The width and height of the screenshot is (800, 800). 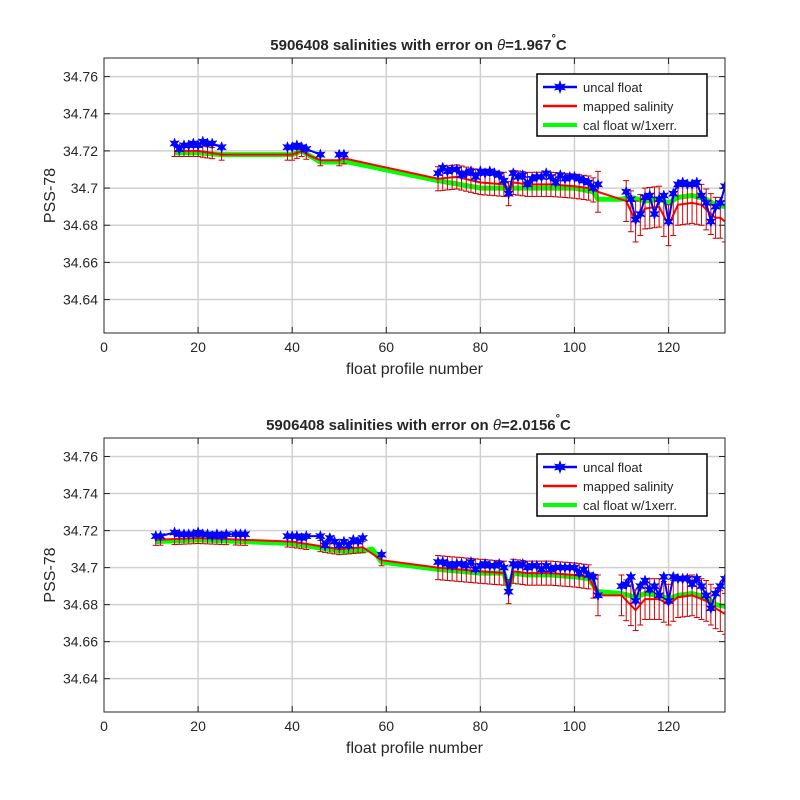 I want to click on chart-title-degree: °, so click(x=553, y=39).